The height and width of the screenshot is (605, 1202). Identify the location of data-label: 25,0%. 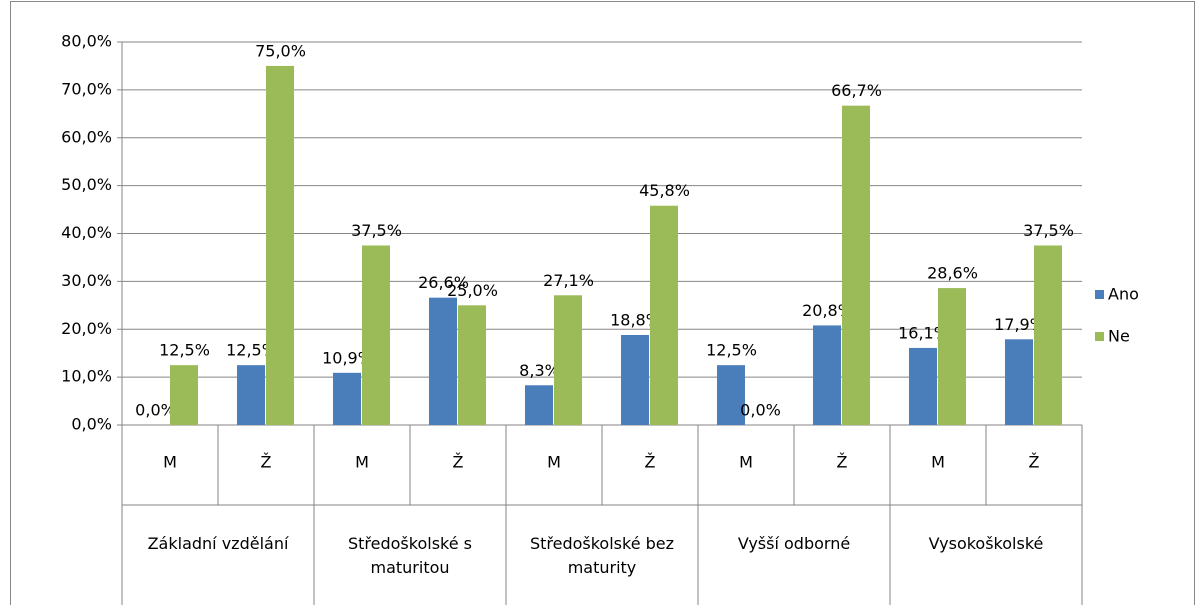
(472, 290).